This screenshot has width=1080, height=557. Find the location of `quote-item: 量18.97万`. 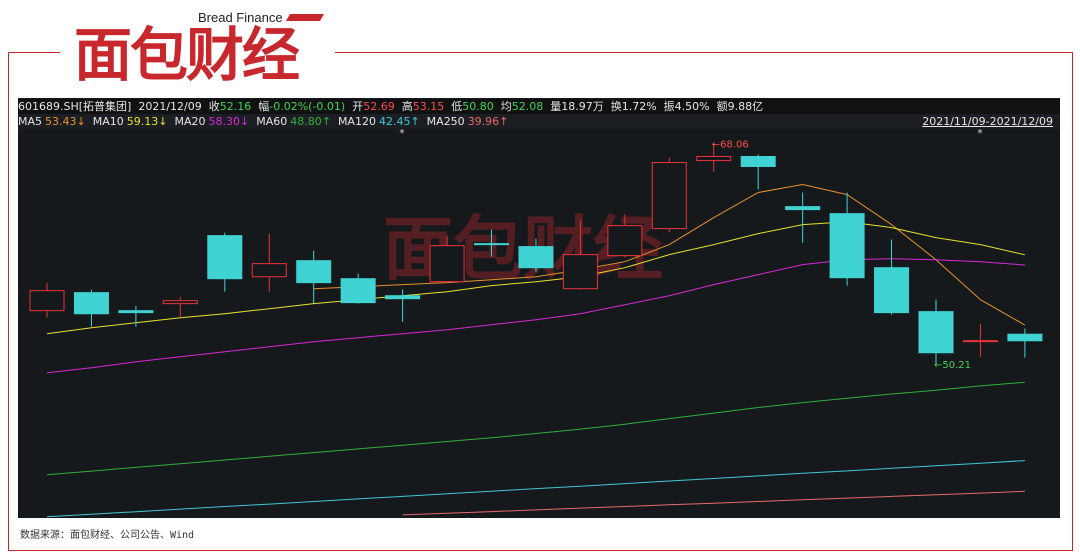

quote-item: 量18.97万 is located at coordinates (577, 106).